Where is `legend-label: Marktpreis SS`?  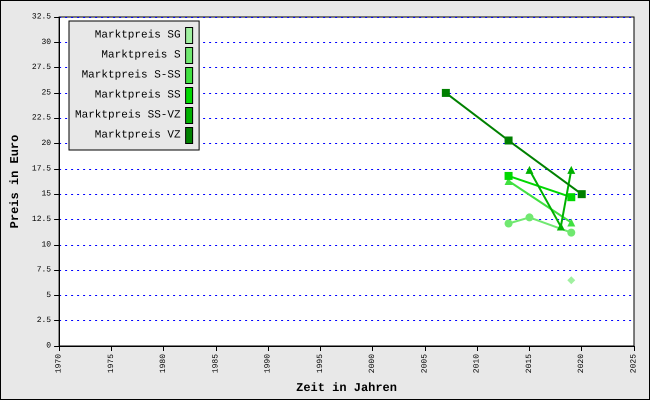
legend-label: Marktpreis SS is located at coordinates (137, 96).